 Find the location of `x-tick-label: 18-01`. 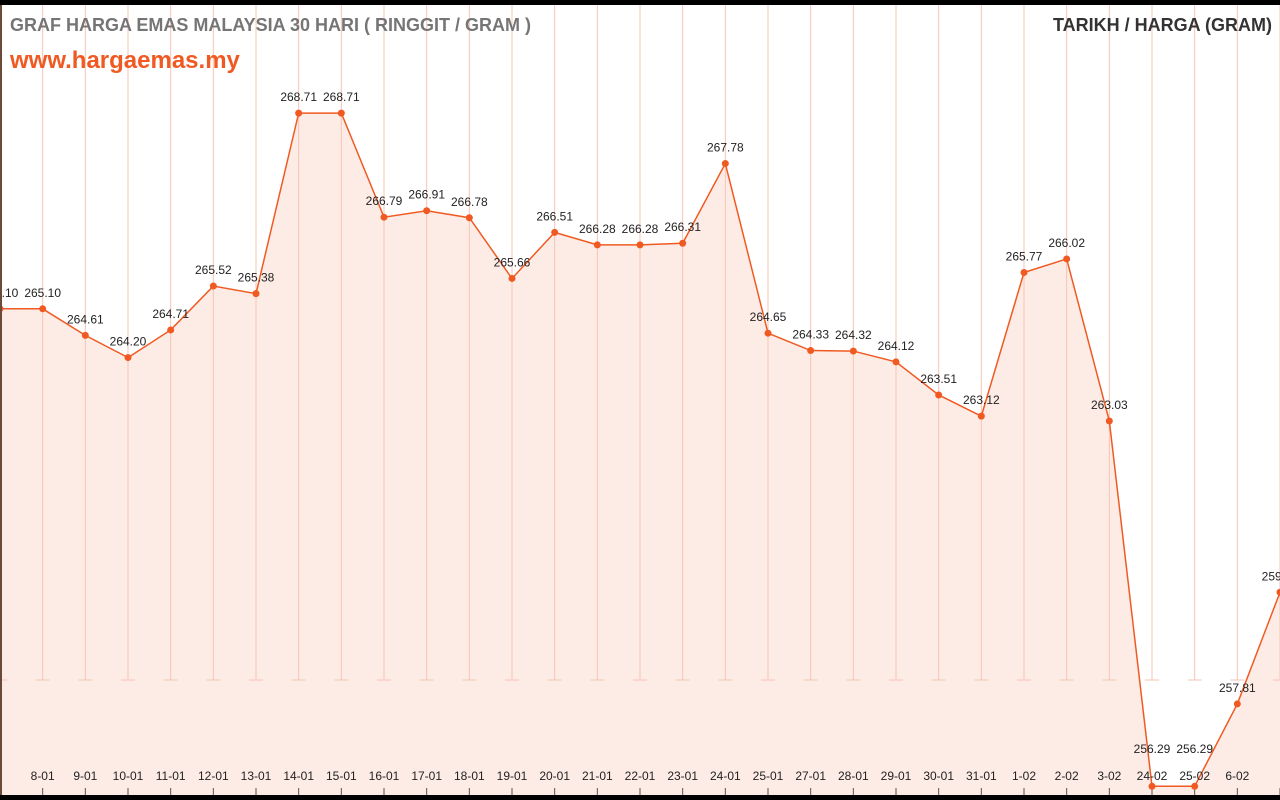

x-tick-label: 18-01 is located at coordinates (469, 776).